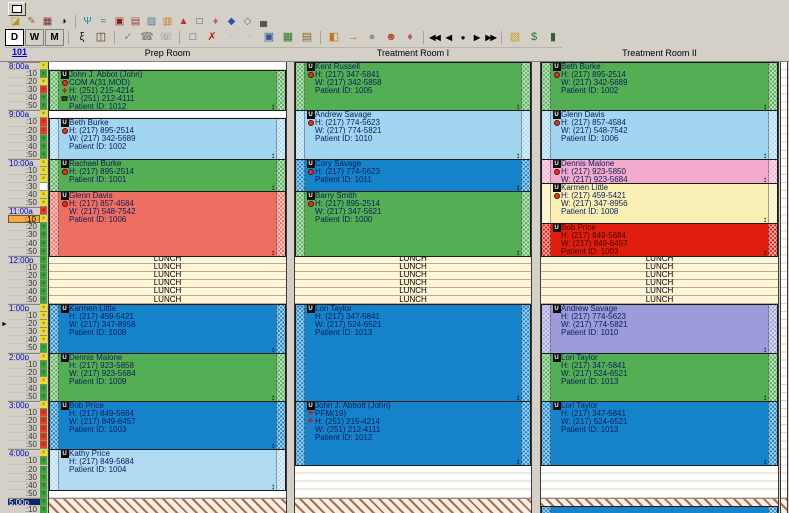 This screenshot has height=513, width=789. I want to click on last-visible-hour-button: ▶▶, so click(490, 37).